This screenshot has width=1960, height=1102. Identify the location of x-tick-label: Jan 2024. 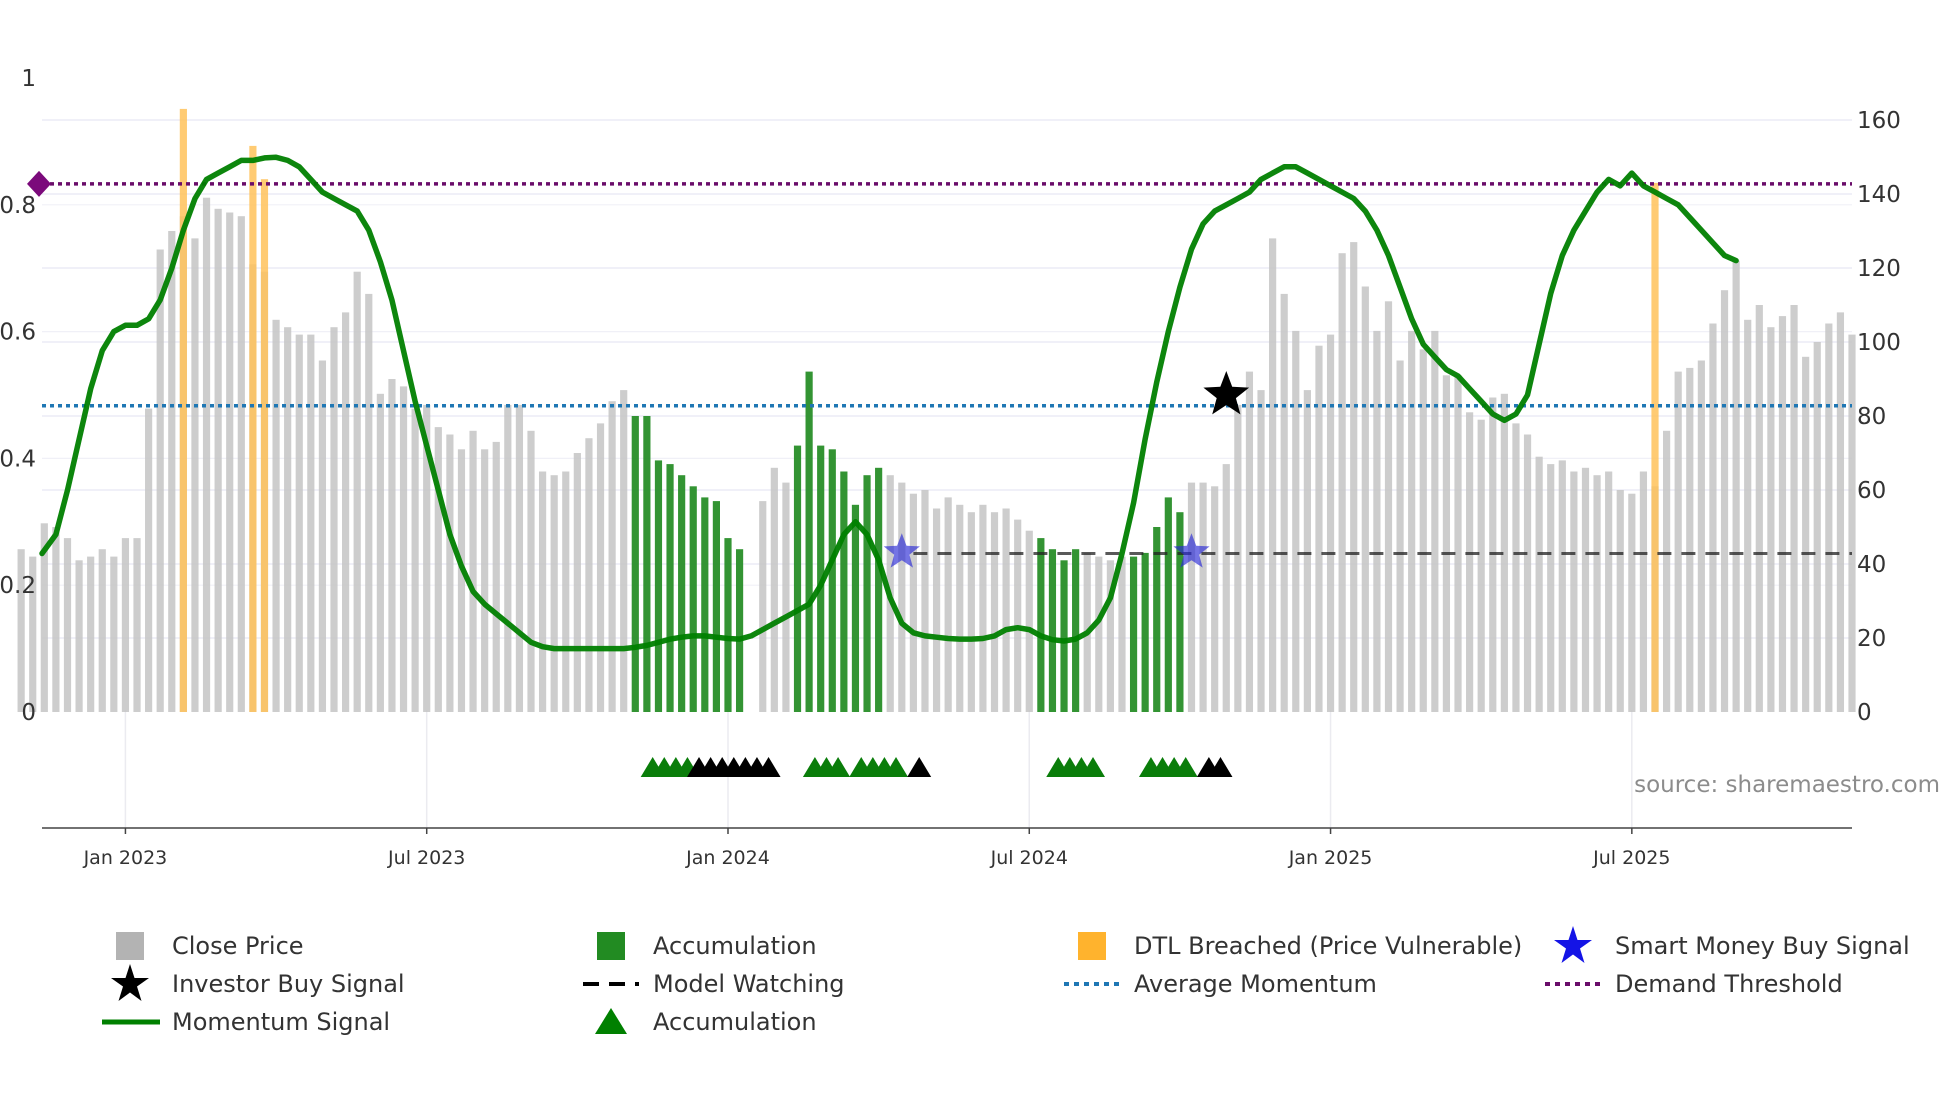
(727, 858).